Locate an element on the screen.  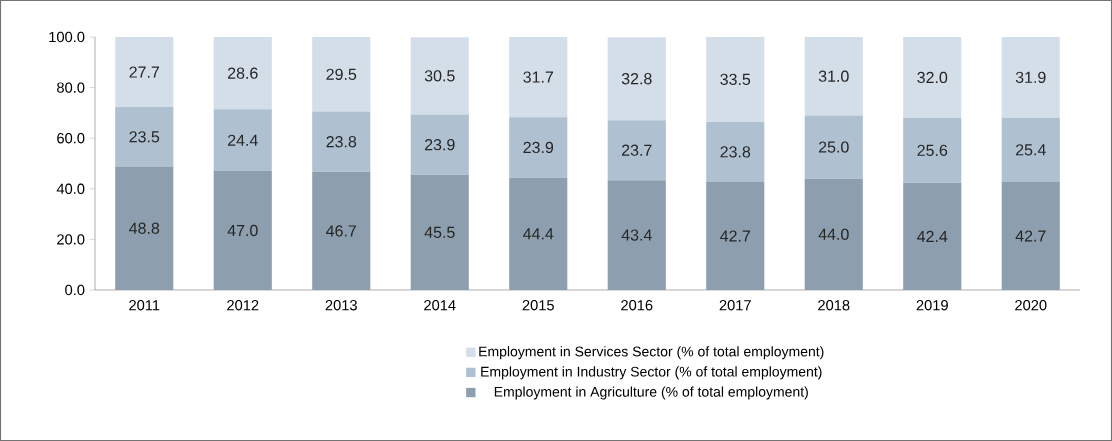
y-tick-label: 0.0 is located at coordinates (75, 290).